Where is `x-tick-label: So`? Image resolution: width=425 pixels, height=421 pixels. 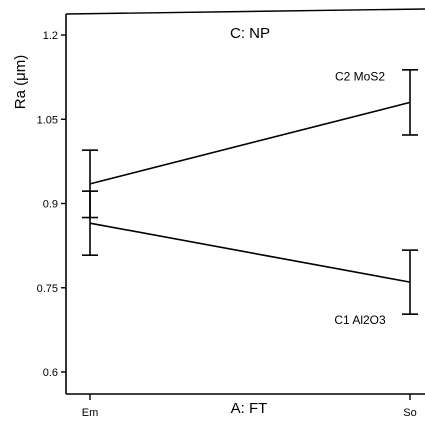
x-tick-label: So is located at coordinates (409, 413).